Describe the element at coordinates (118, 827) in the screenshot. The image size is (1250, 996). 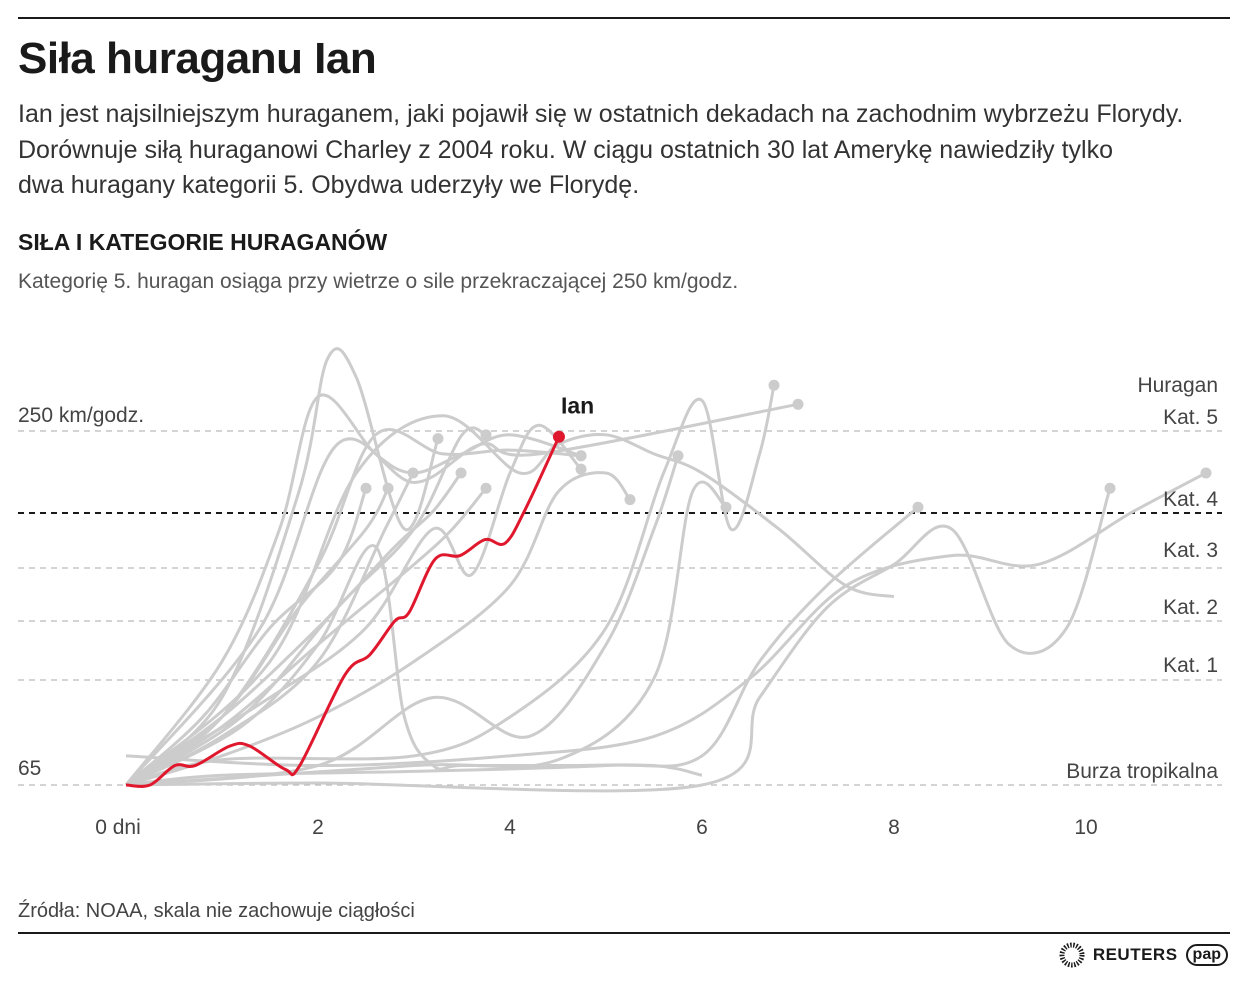
I see `x-tick-label: 0 dni` at that location.